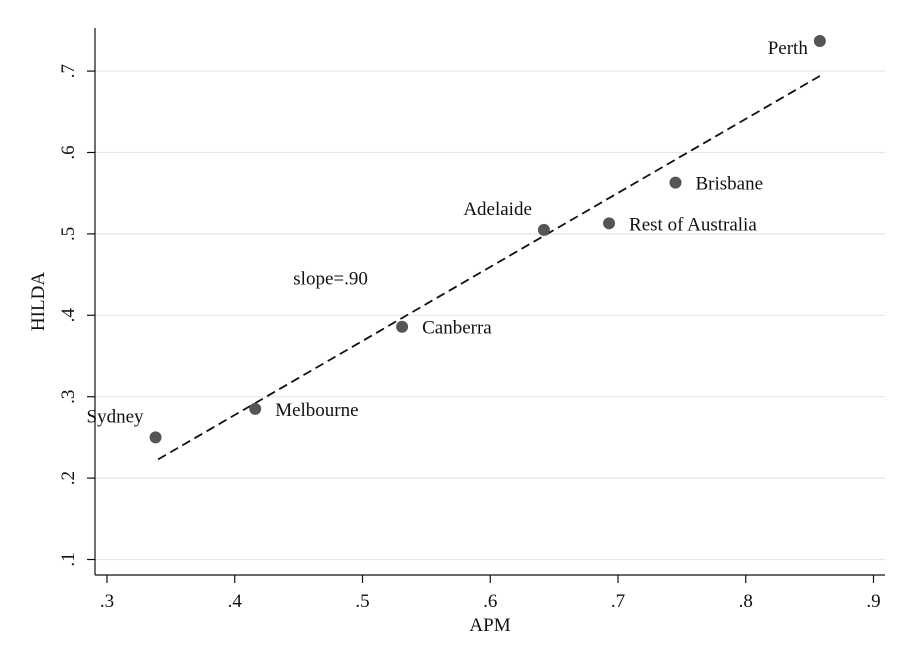 The image size is (908, 661). Describe the element at coordinates (402, 326) in the screenshot. I see `point-canberra` at that location.